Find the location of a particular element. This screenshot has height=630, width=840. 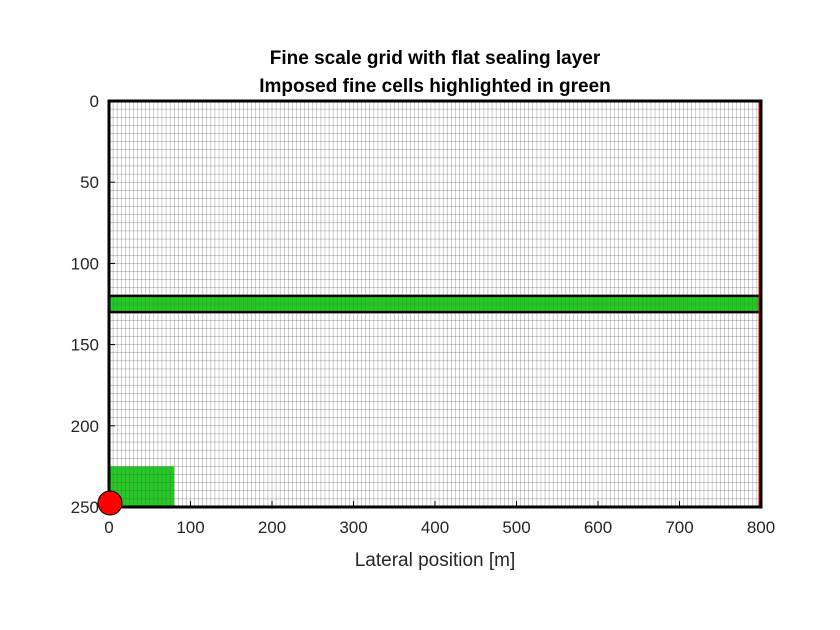

y-tick-label: 250 is located at coordinates (85, 507).